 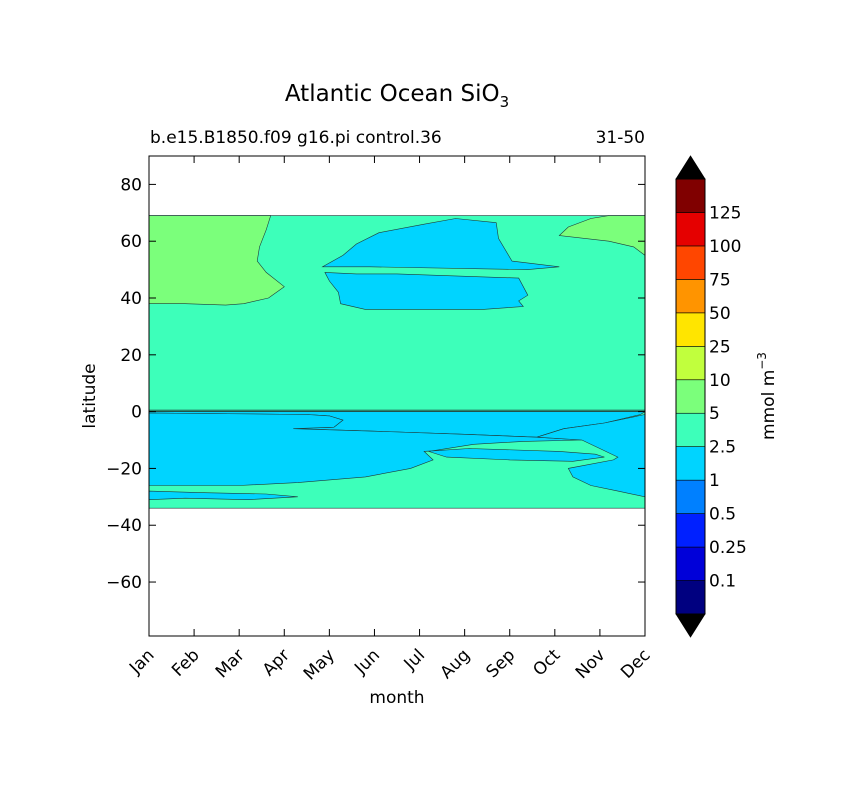 I want to click on colorbar-tick-label: 100, so click(x=725, y=247).